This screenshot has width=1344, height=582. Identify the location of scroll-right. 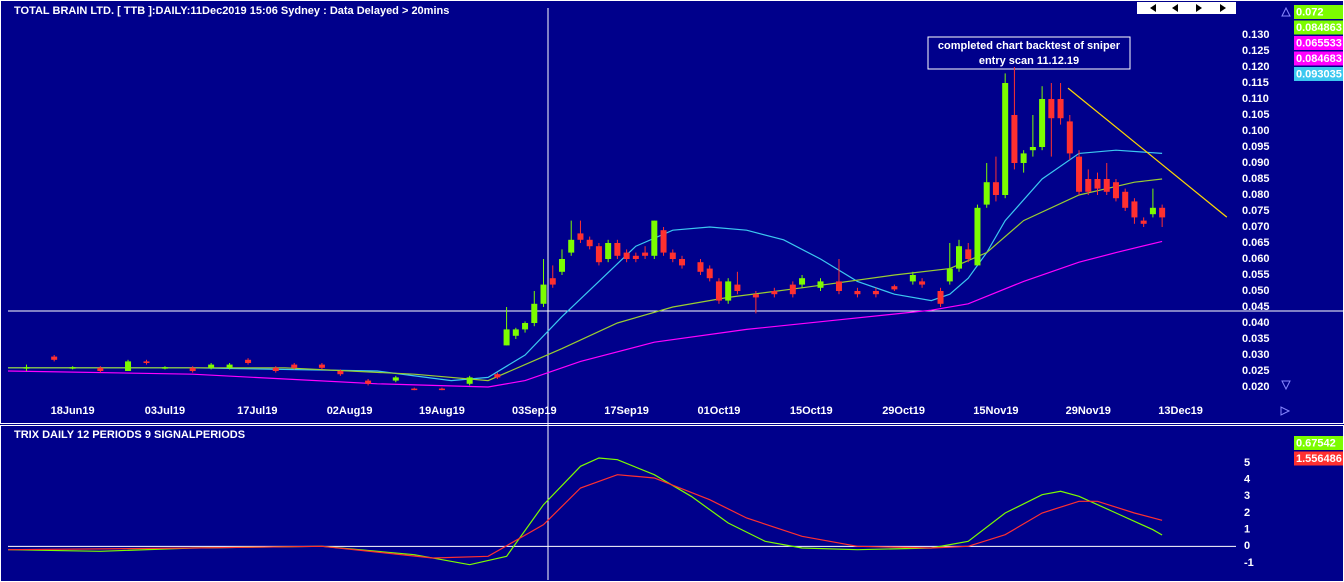
(1285, 411).